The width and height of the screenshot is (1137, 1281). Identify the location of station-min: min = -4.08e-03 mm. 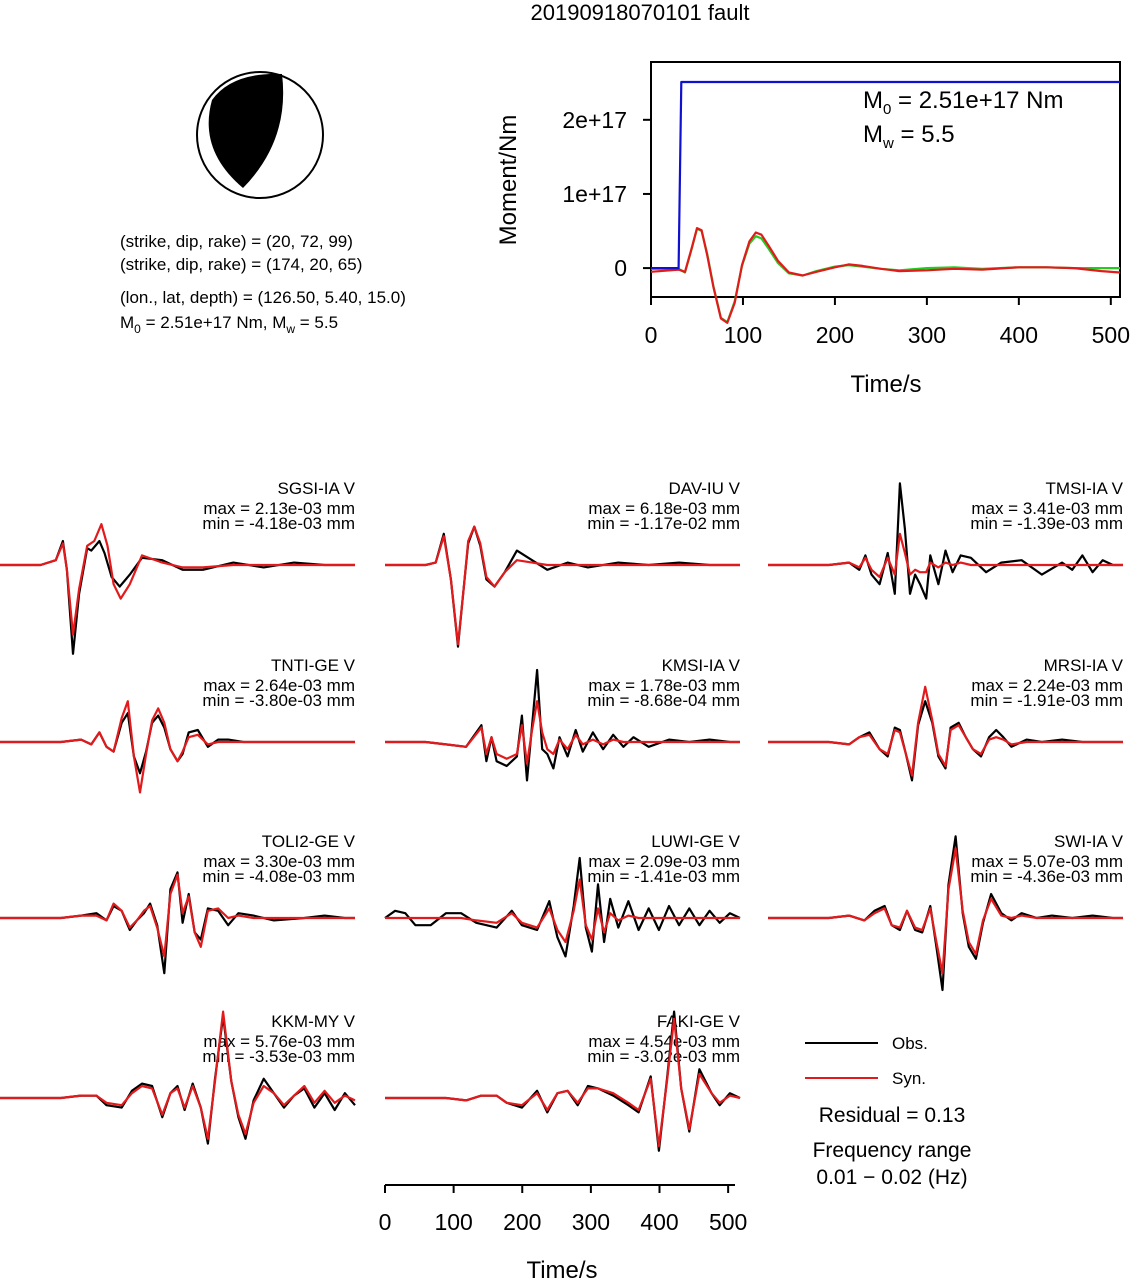
(278, 876).